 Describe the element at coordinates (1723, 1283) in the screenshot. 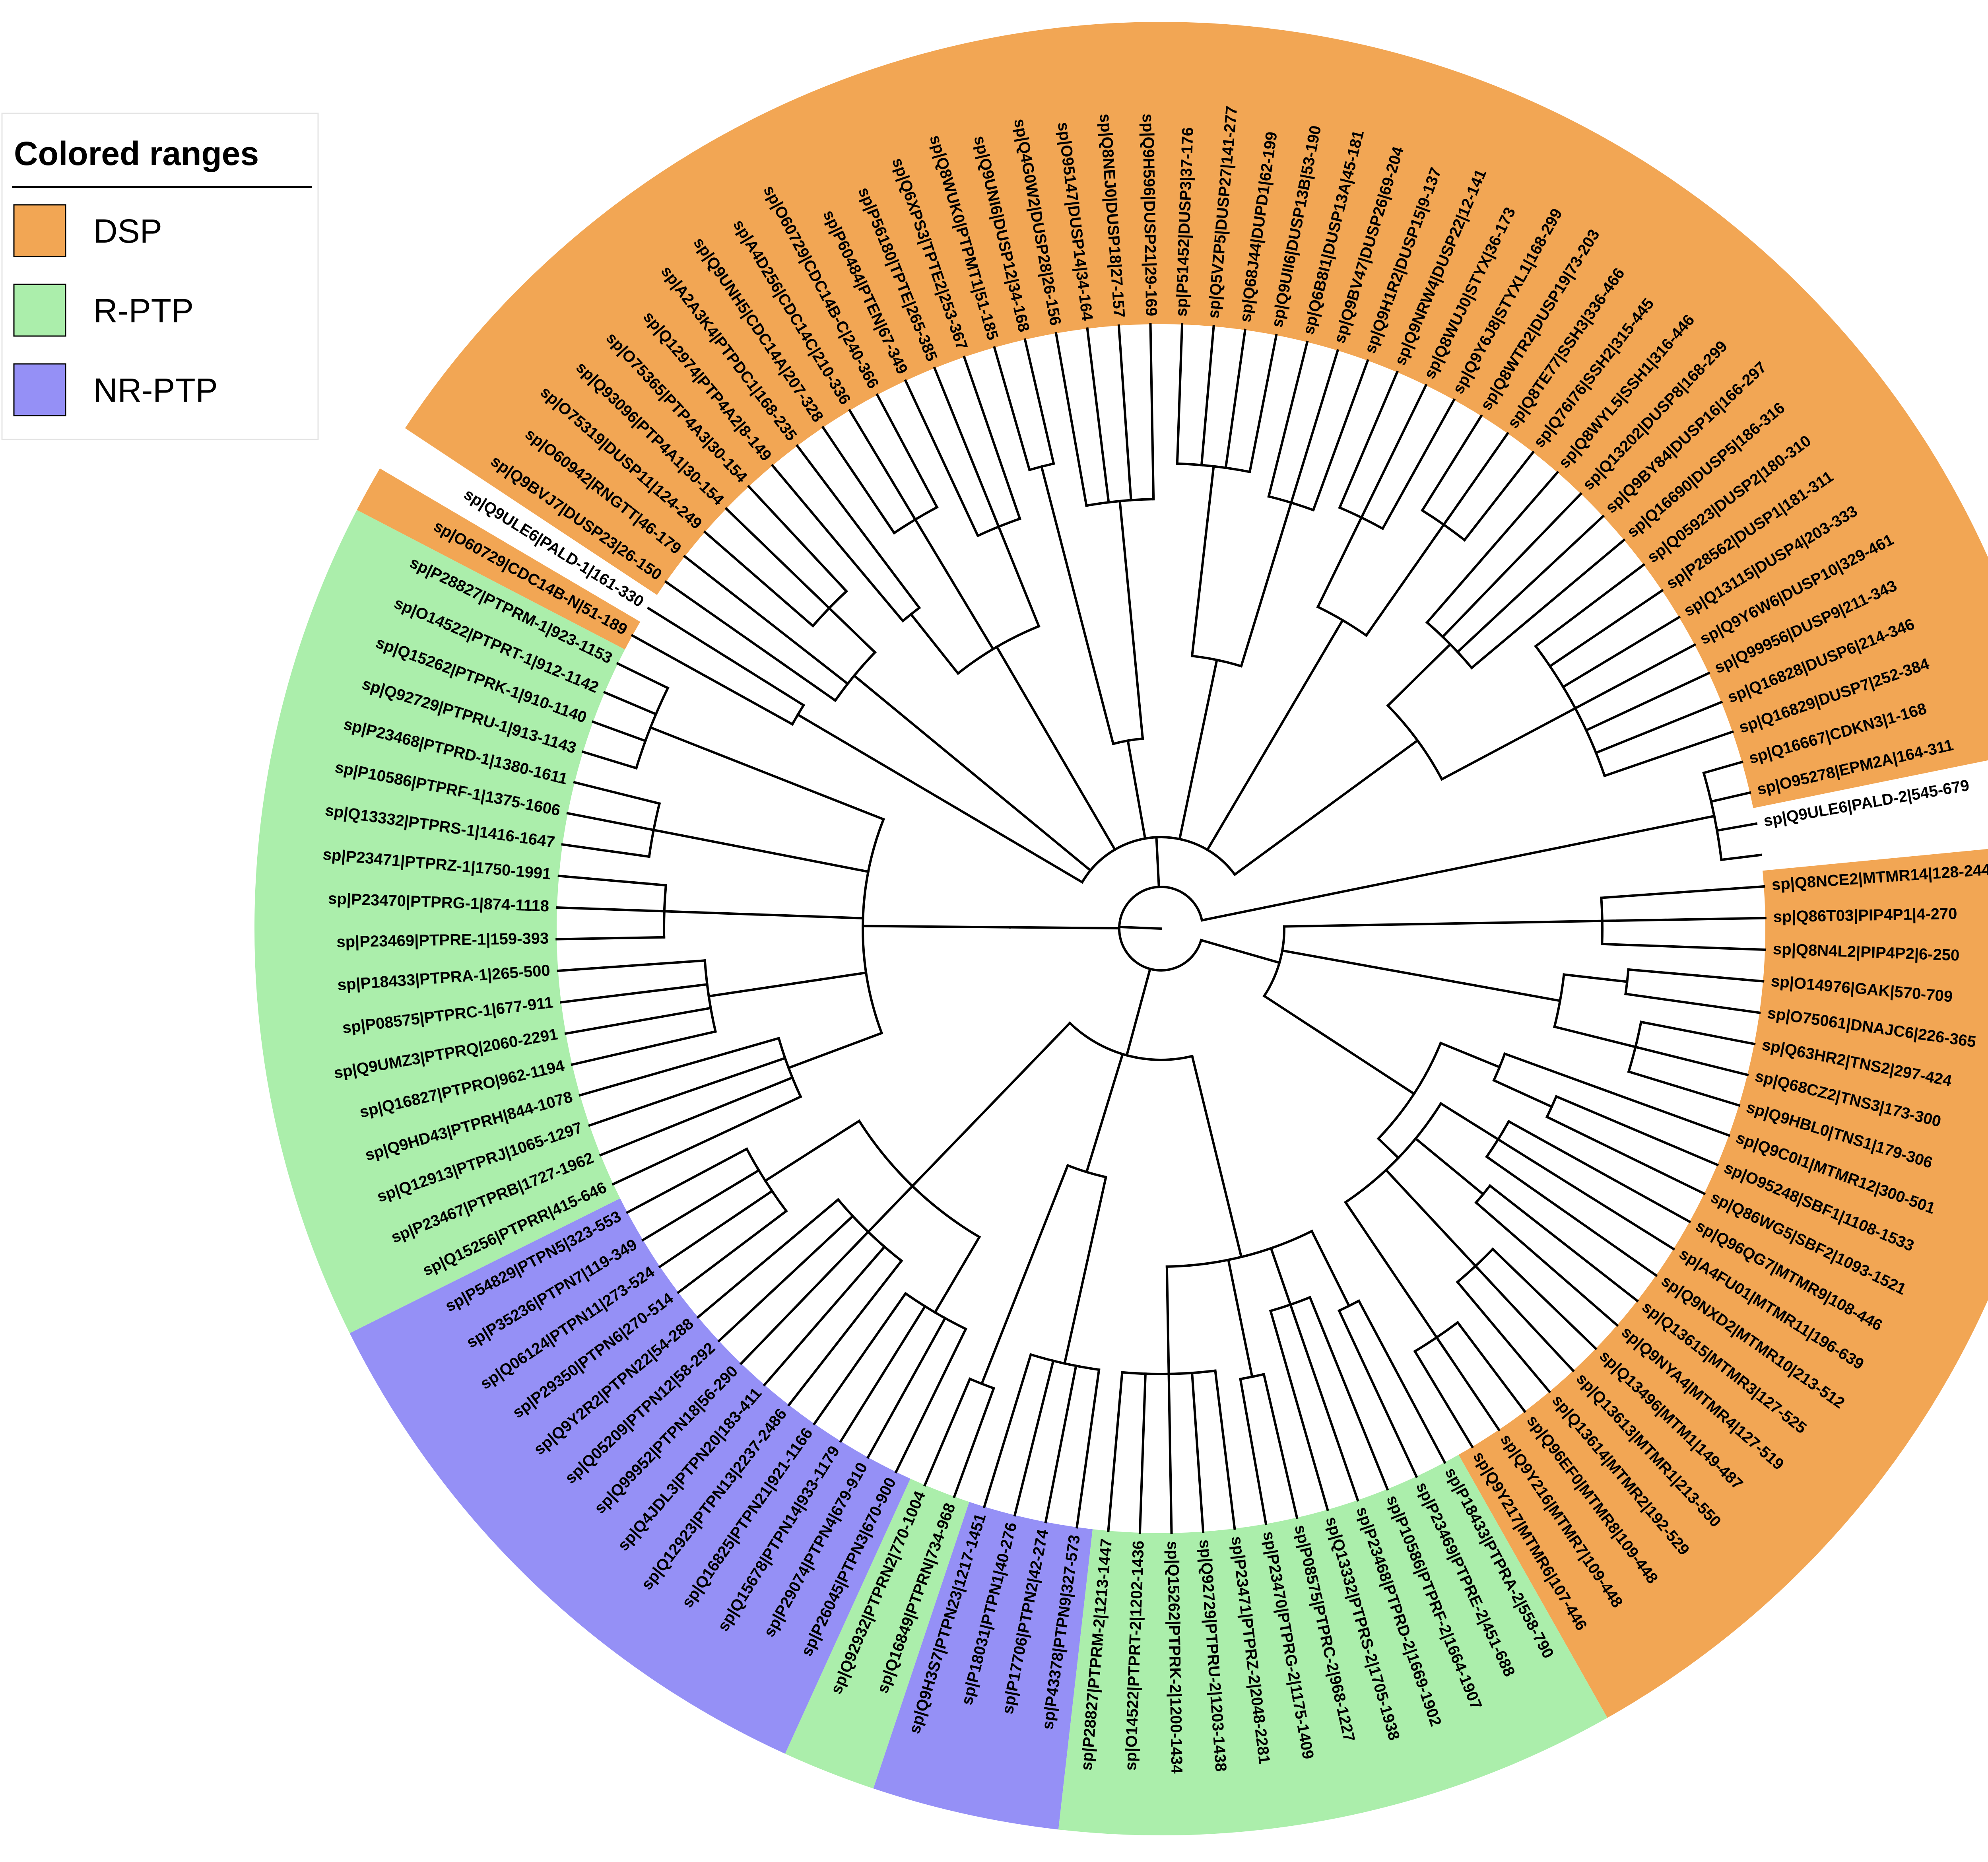

I see `range-band-dsp` at that location.